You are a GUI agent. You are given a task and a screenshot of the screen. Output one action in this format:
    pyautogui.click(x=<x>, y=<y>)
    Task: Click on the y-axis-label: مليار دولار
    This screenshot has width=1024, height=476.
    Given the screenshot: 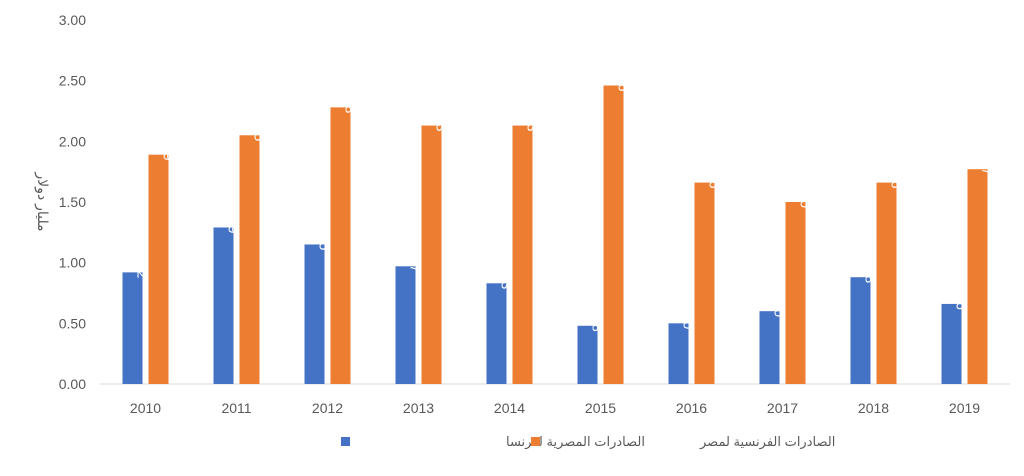 What is the action you would take?
    pyautogui.click(x=42, y=201)
    